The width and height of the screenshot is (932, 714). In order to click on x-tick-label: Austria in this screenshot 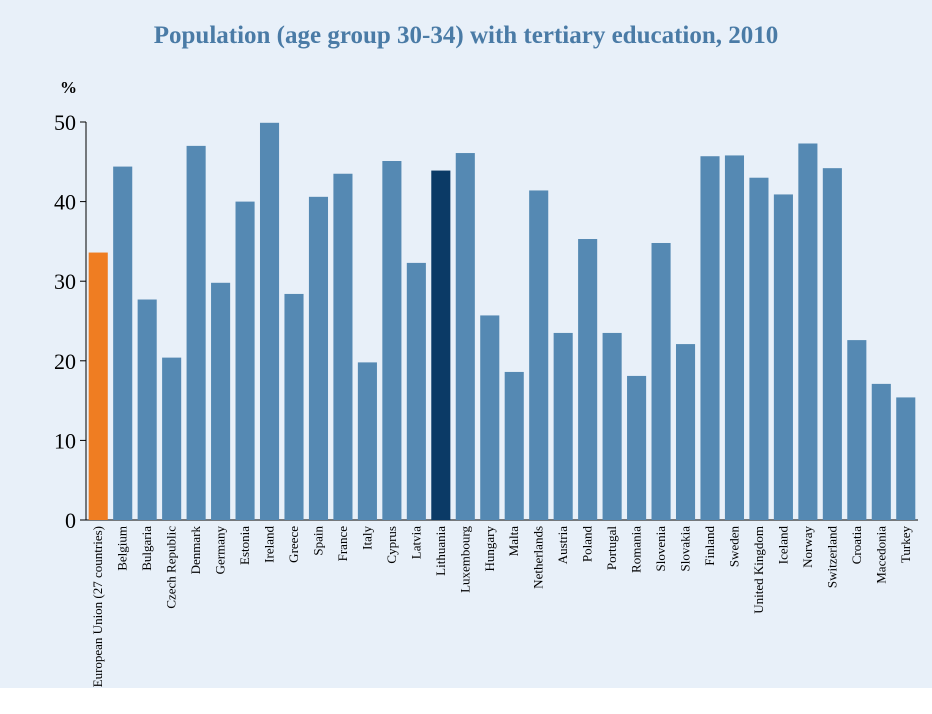, I will do `click(562, 545)`.